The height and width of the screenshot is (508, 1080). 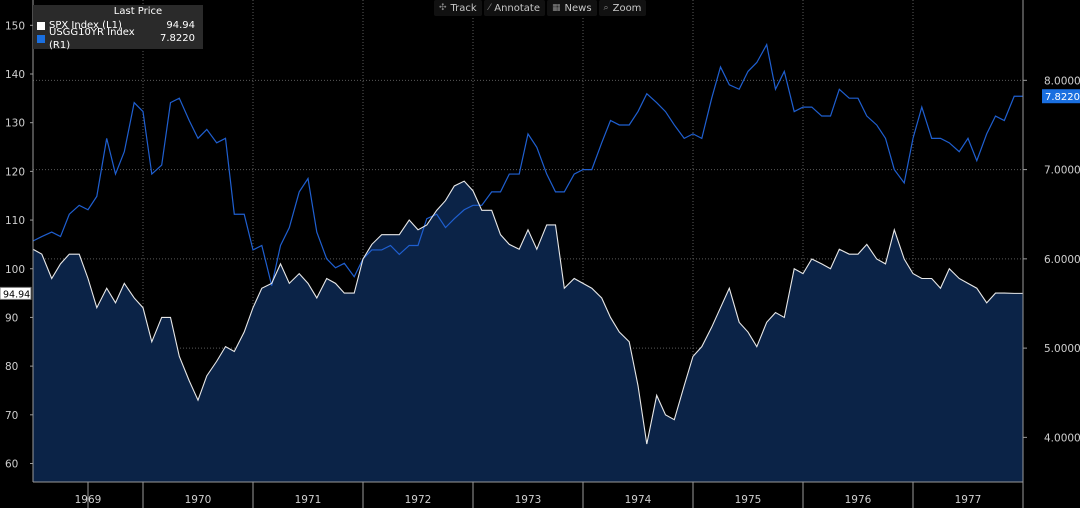 I want to click on left-tick-label: 80, so click(x=11, y=367).